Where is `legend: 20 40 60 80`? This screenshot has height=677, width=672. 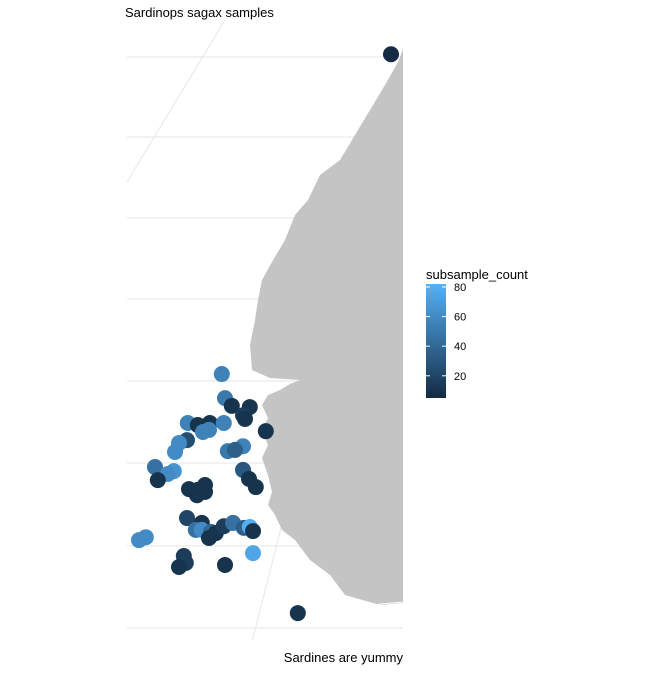 legend: 20 40 60 80 is located at coordinates (446, 340).